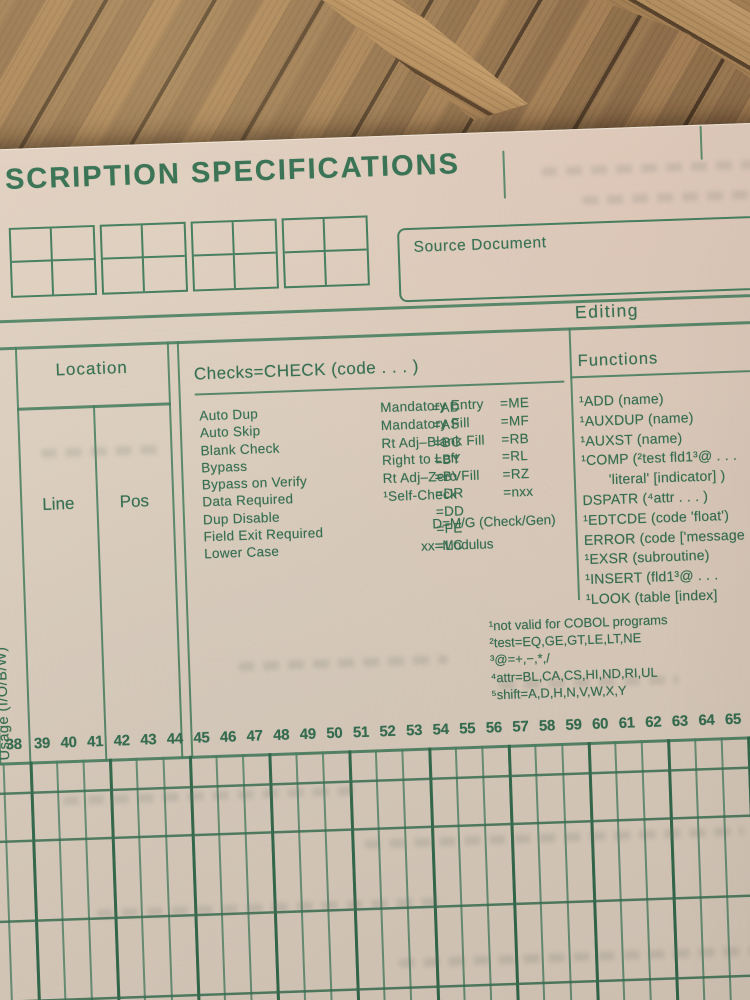 The height and width of the screenshot is (1000, 750). I want to click on column-number: 65, so click(733, 719).